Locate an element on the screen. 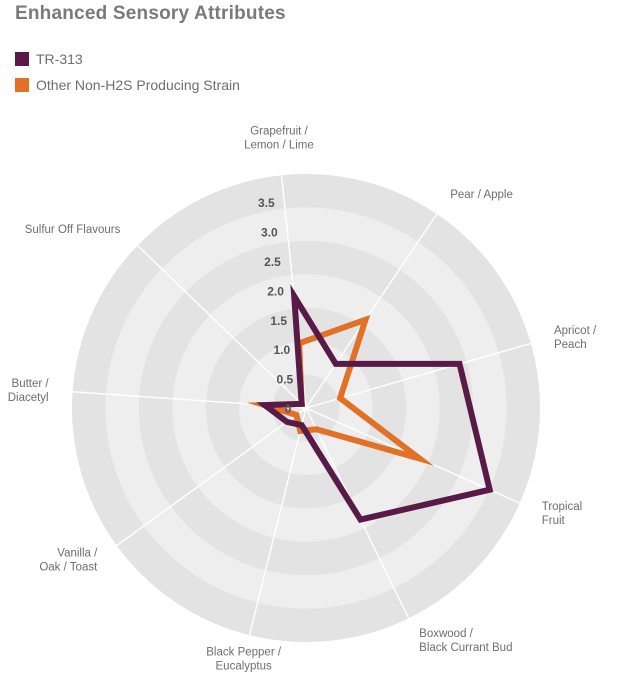 This screenshot has height=682, width=619. category-label: Butter / Diacetyl is located at coordinates (29, 391).